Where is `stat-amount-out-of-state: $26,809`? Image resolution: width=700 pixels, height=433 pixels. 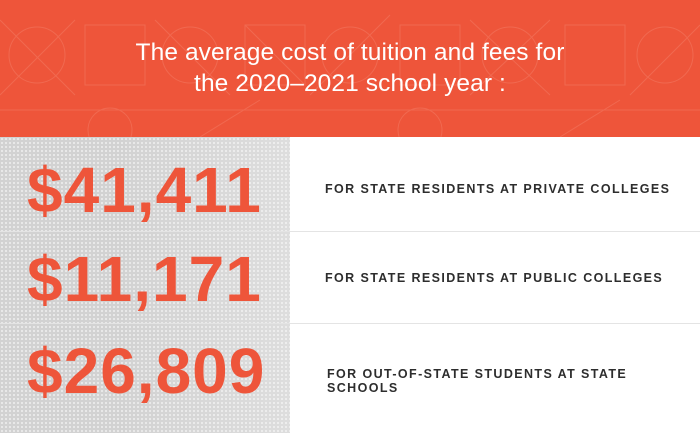 stat-amount-out-of-state: $26,809 is located at coordinates (146, 371).